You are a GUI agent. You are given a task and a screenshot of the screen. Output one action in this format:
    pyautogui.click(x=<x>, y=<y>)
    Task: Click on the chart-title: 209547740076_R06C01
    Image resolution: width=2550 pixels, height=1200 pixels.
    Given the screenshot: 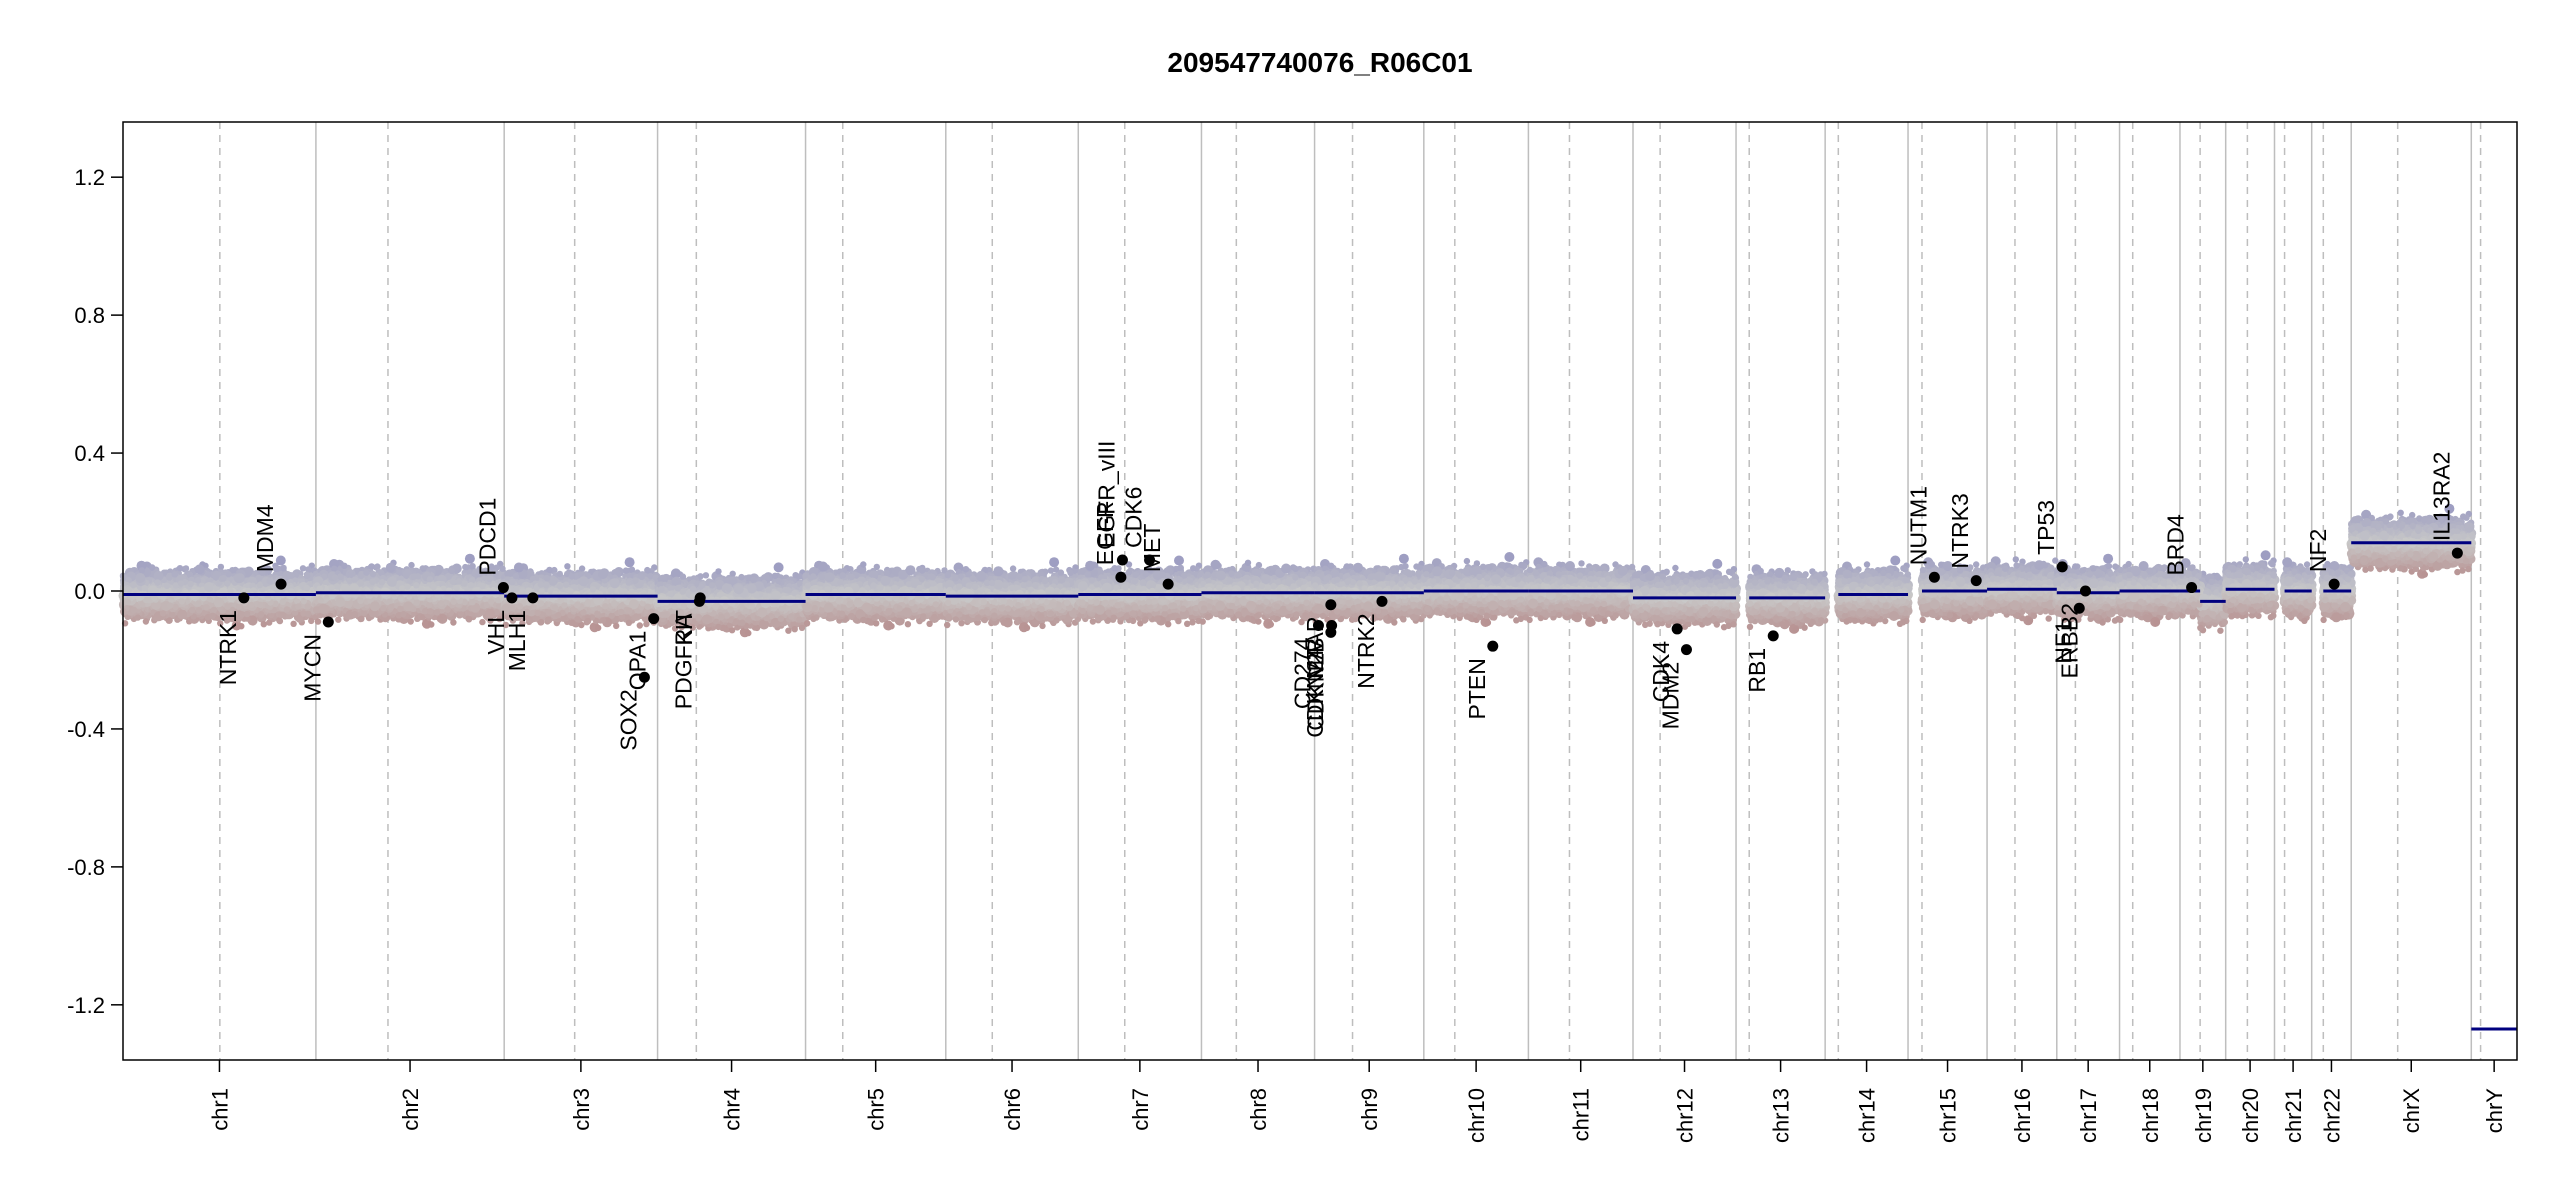 What is the action you would take?
    pyautogui.click(x=1319, y=62)
    